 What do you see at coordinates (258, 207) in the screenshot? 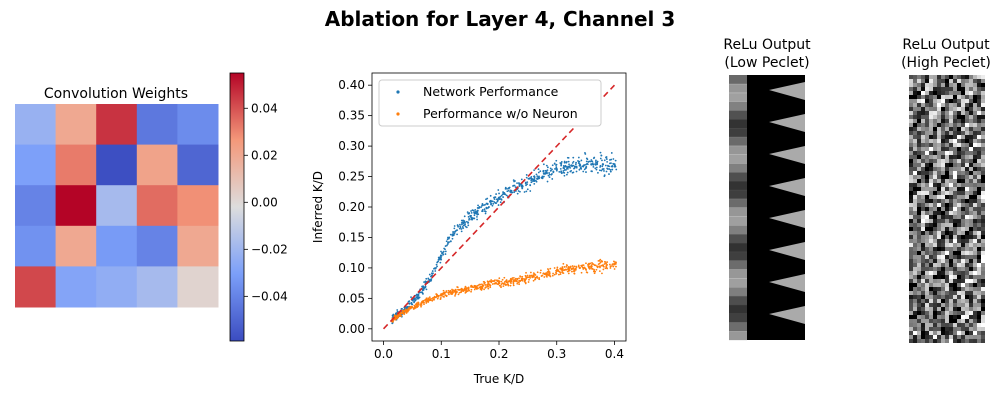
I see `colorbar: 0.040.020.00−0.02−0.04` at bounding box center [258, 207].